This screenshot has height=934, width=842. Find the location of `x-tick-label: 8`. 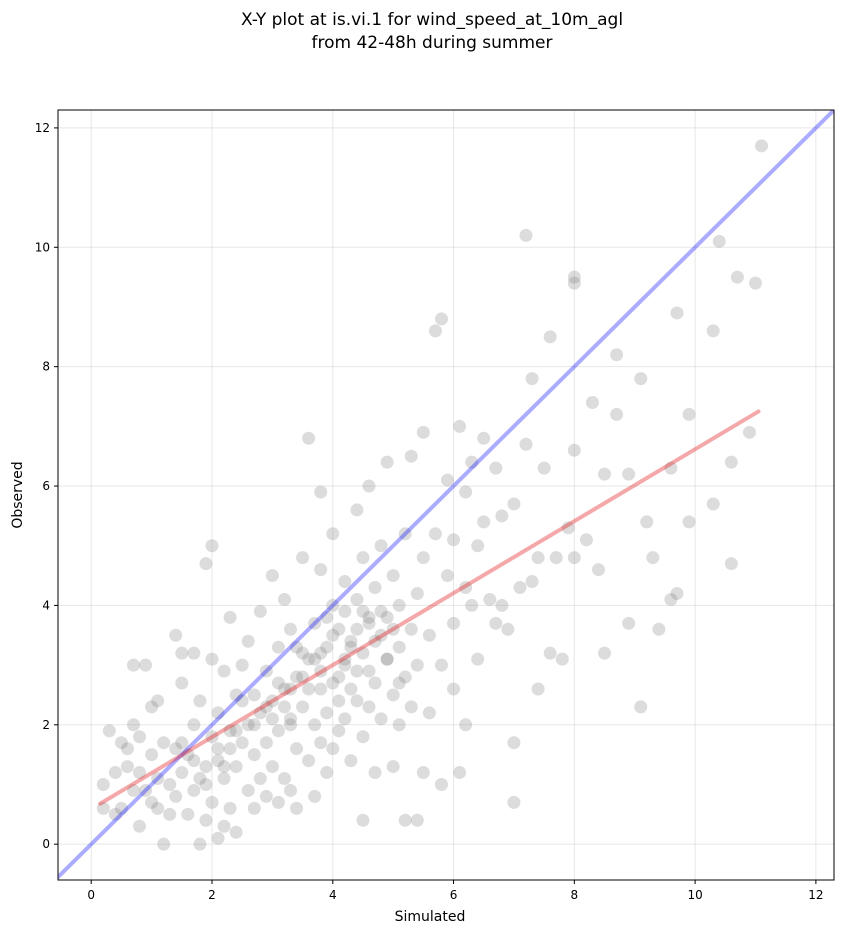

x-tick-label: 8 is located at coordinates (575, 895).